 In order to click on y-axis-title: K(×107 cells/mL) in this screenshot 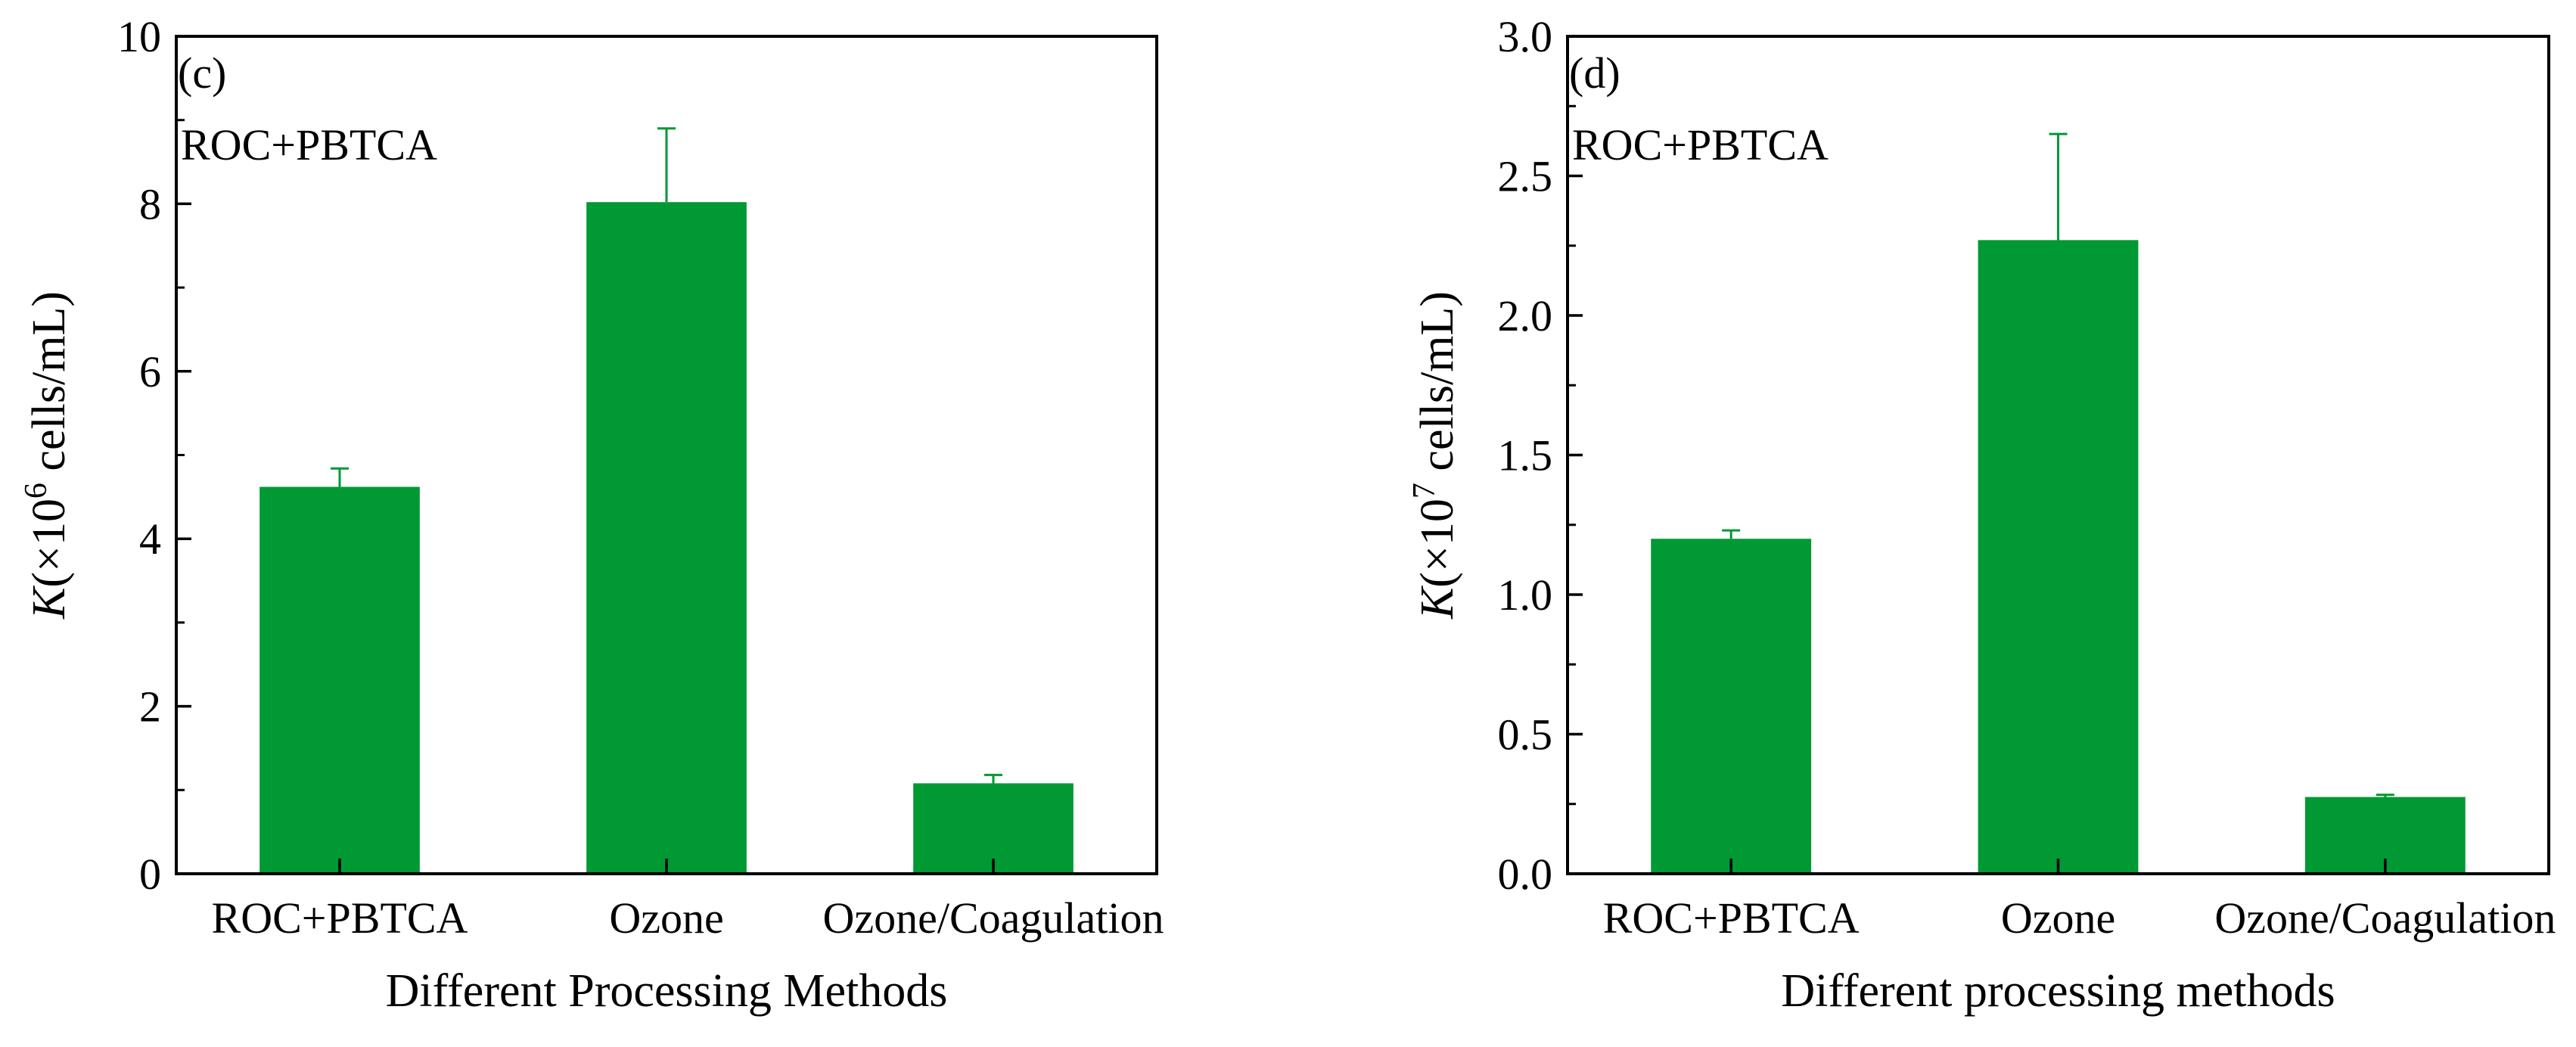, I will do `click(1435, 455)`.